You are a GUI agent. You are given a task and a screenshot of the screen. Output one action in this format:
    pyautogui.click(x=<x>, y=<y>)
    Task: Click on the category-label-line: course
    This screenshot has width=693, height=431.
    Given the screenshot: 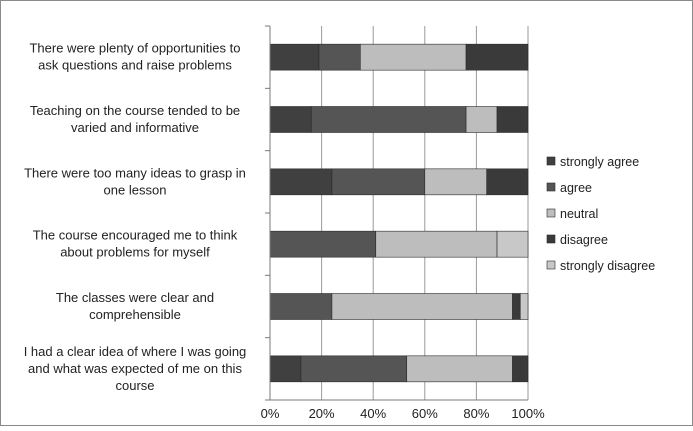 What is the action you would take?
    pyautogui.click(x=134, y=385)
    